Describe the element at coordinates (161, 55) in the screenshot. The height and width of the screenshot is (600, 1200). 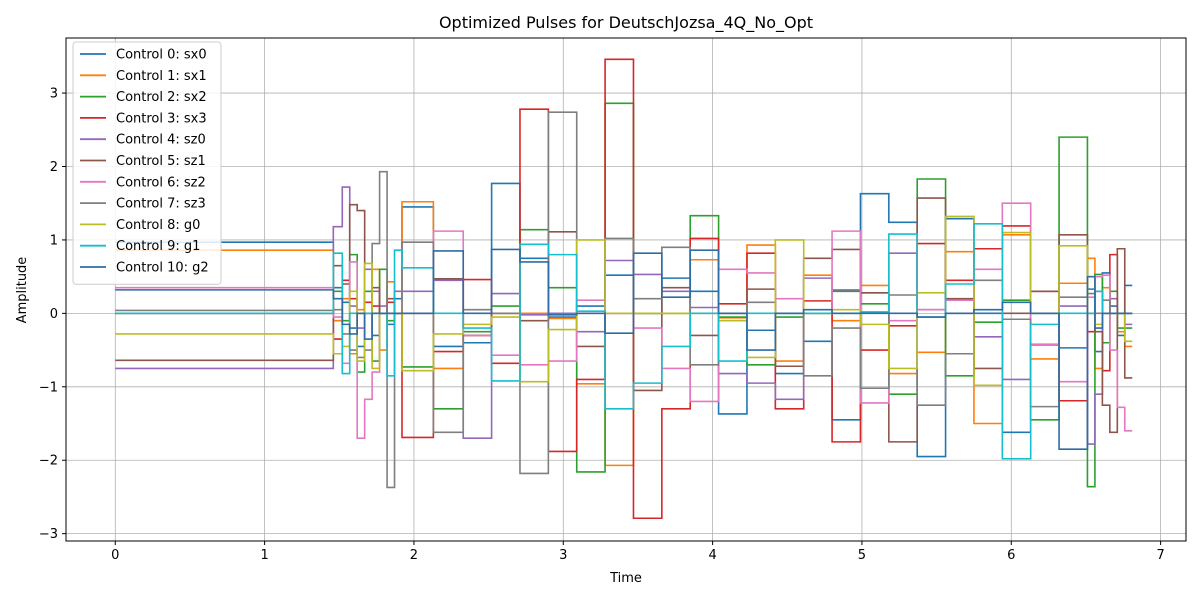
I see `legend-entry-label: Control 0: sx0` at that location.